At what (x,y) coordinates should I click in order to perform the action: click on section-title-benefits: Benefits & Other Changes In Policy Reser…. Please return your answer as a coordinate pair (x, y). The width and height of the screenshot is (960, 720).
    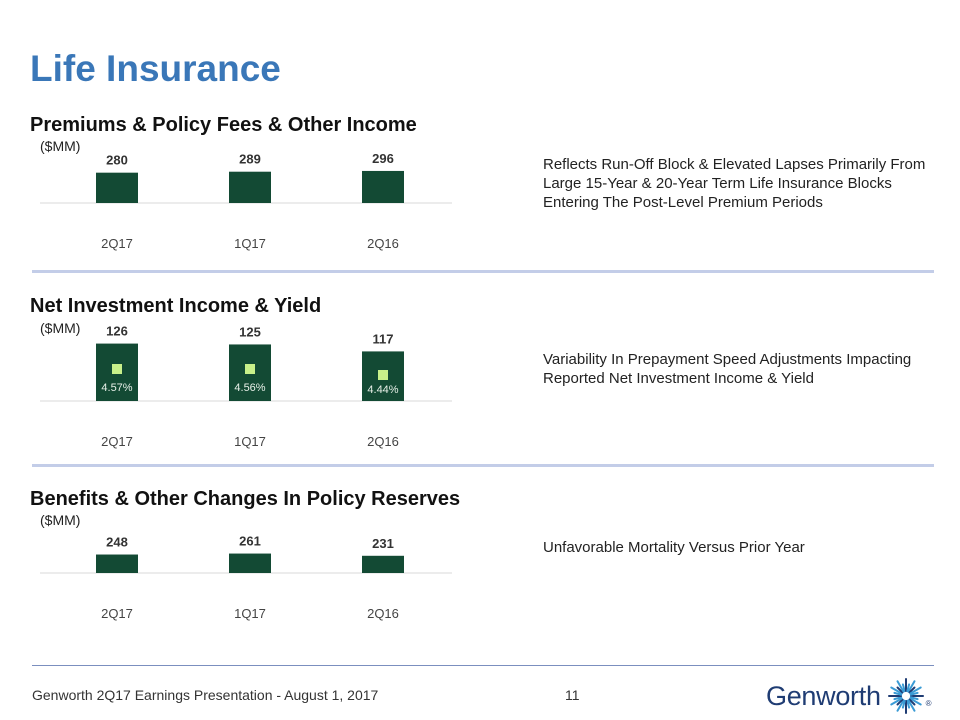
    Looking at the image, I should click on (245, 499).